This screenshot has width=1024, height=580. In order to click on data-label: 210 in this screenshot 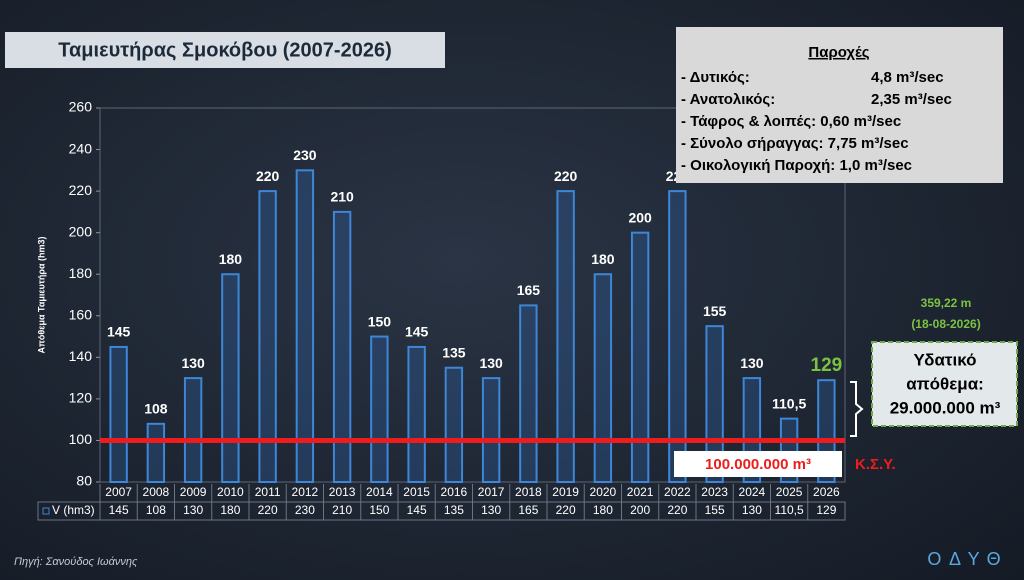, I will do `click(342, 197)`.